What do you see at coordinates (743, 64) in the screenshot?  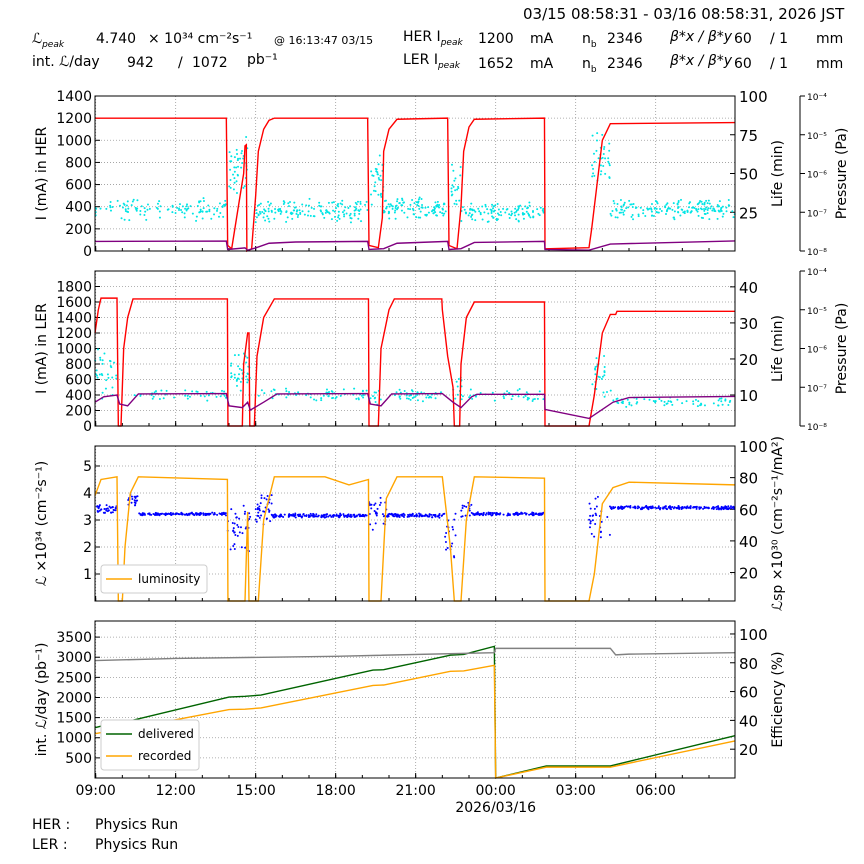 I see `ler-beta-x: 60` at bounding box center [743, 64].